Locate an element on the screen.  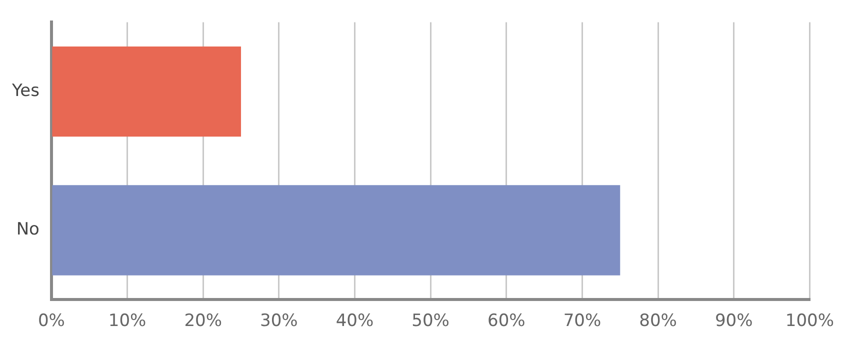
x-tick-label: 30% is located at coordinates (279, 321).